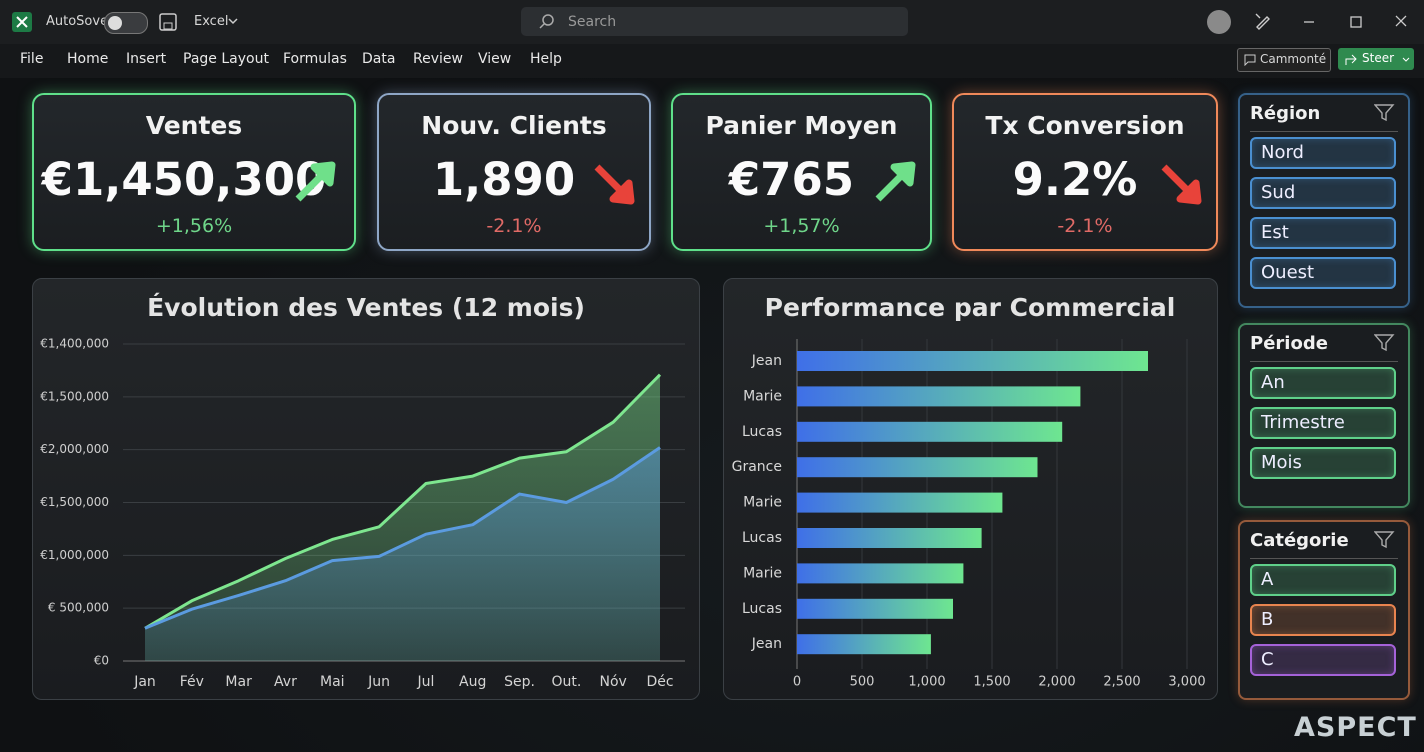 The image size is (1424, 752). Describe the element at coordinates (192, 682) in the screenshot. I see `x-tick-label: Fév` at that location.